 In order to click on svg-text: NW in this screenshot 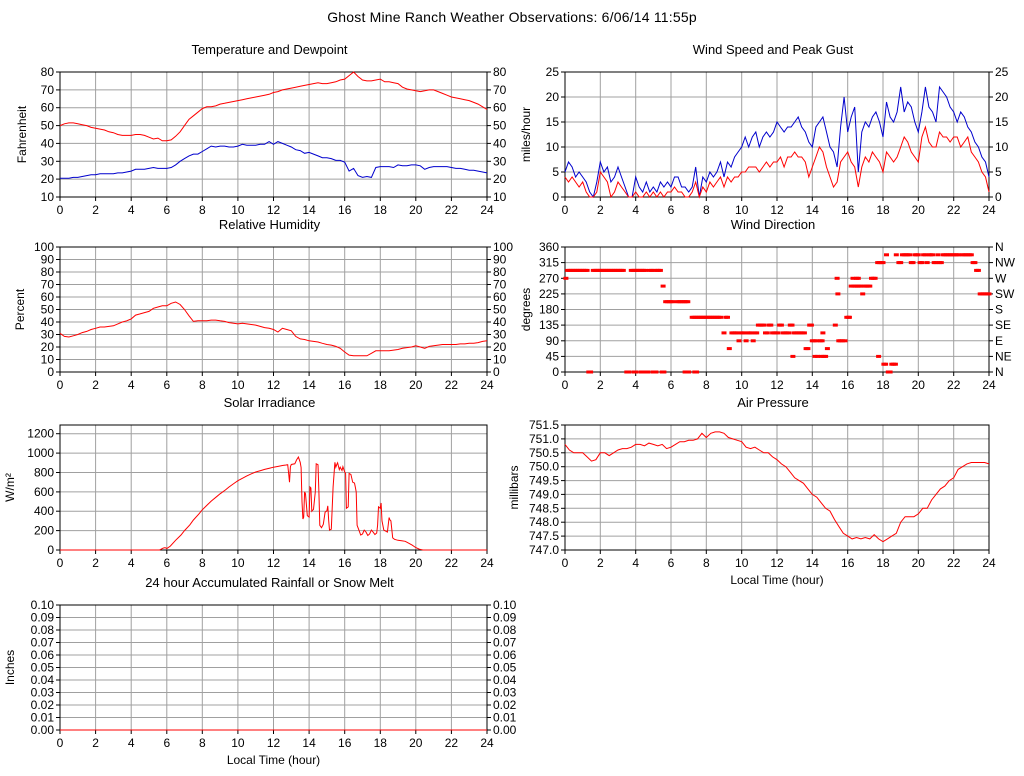, I will do `click(1005, 263)`.